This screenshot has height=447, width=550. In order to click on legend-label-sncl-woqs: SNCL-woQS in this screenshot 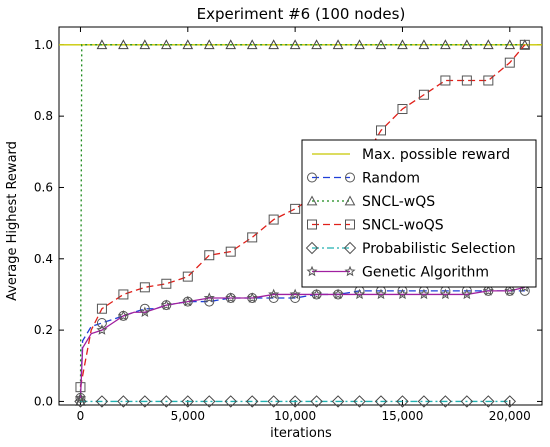, I will do `click(403, 226)`.